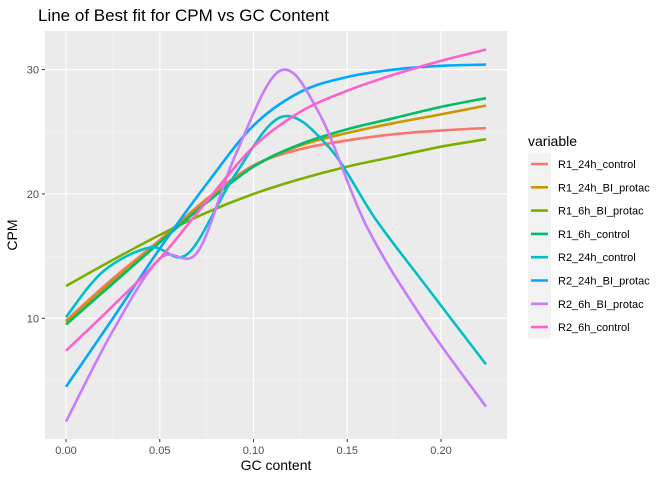 This screenshot has height=480, width=672. Describe the element at coordinates (601, 305) in the screenshot. I see `legend-label: R2_6h_BI_protac` at that location.